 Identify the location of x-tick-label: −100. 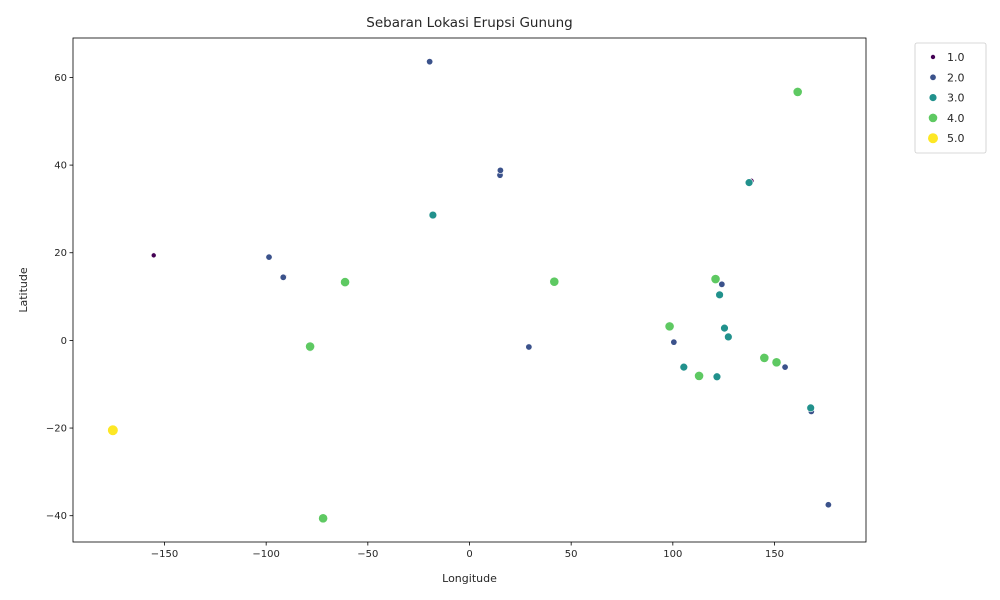
(265, 554).